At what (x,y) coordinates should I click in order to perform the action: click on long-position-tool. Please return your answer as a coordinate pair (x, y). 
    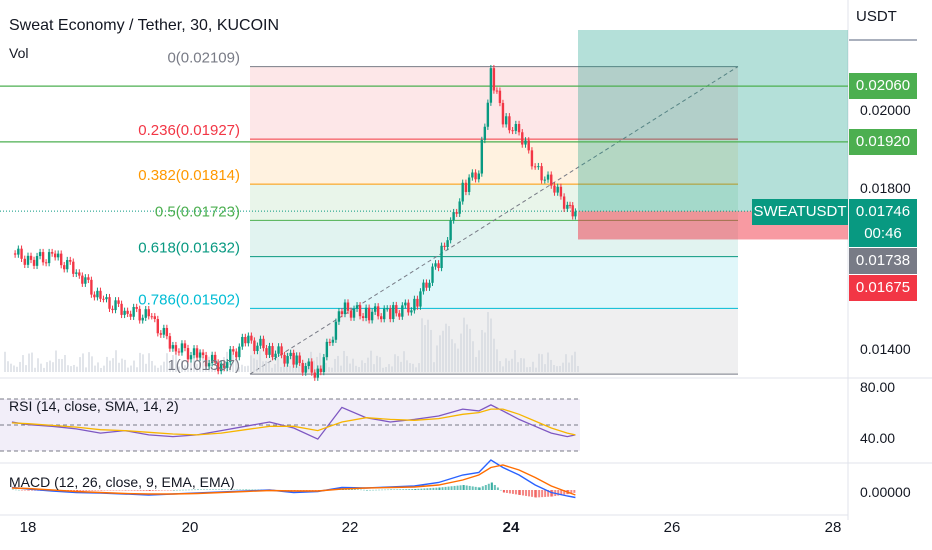
    Looking at the image, I should click on (713, 135).